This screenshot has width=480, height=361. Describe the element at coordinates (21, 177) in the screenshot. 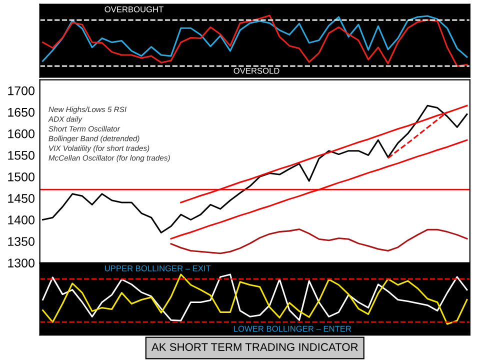

I see `y-tick-label: 1500` at that location.